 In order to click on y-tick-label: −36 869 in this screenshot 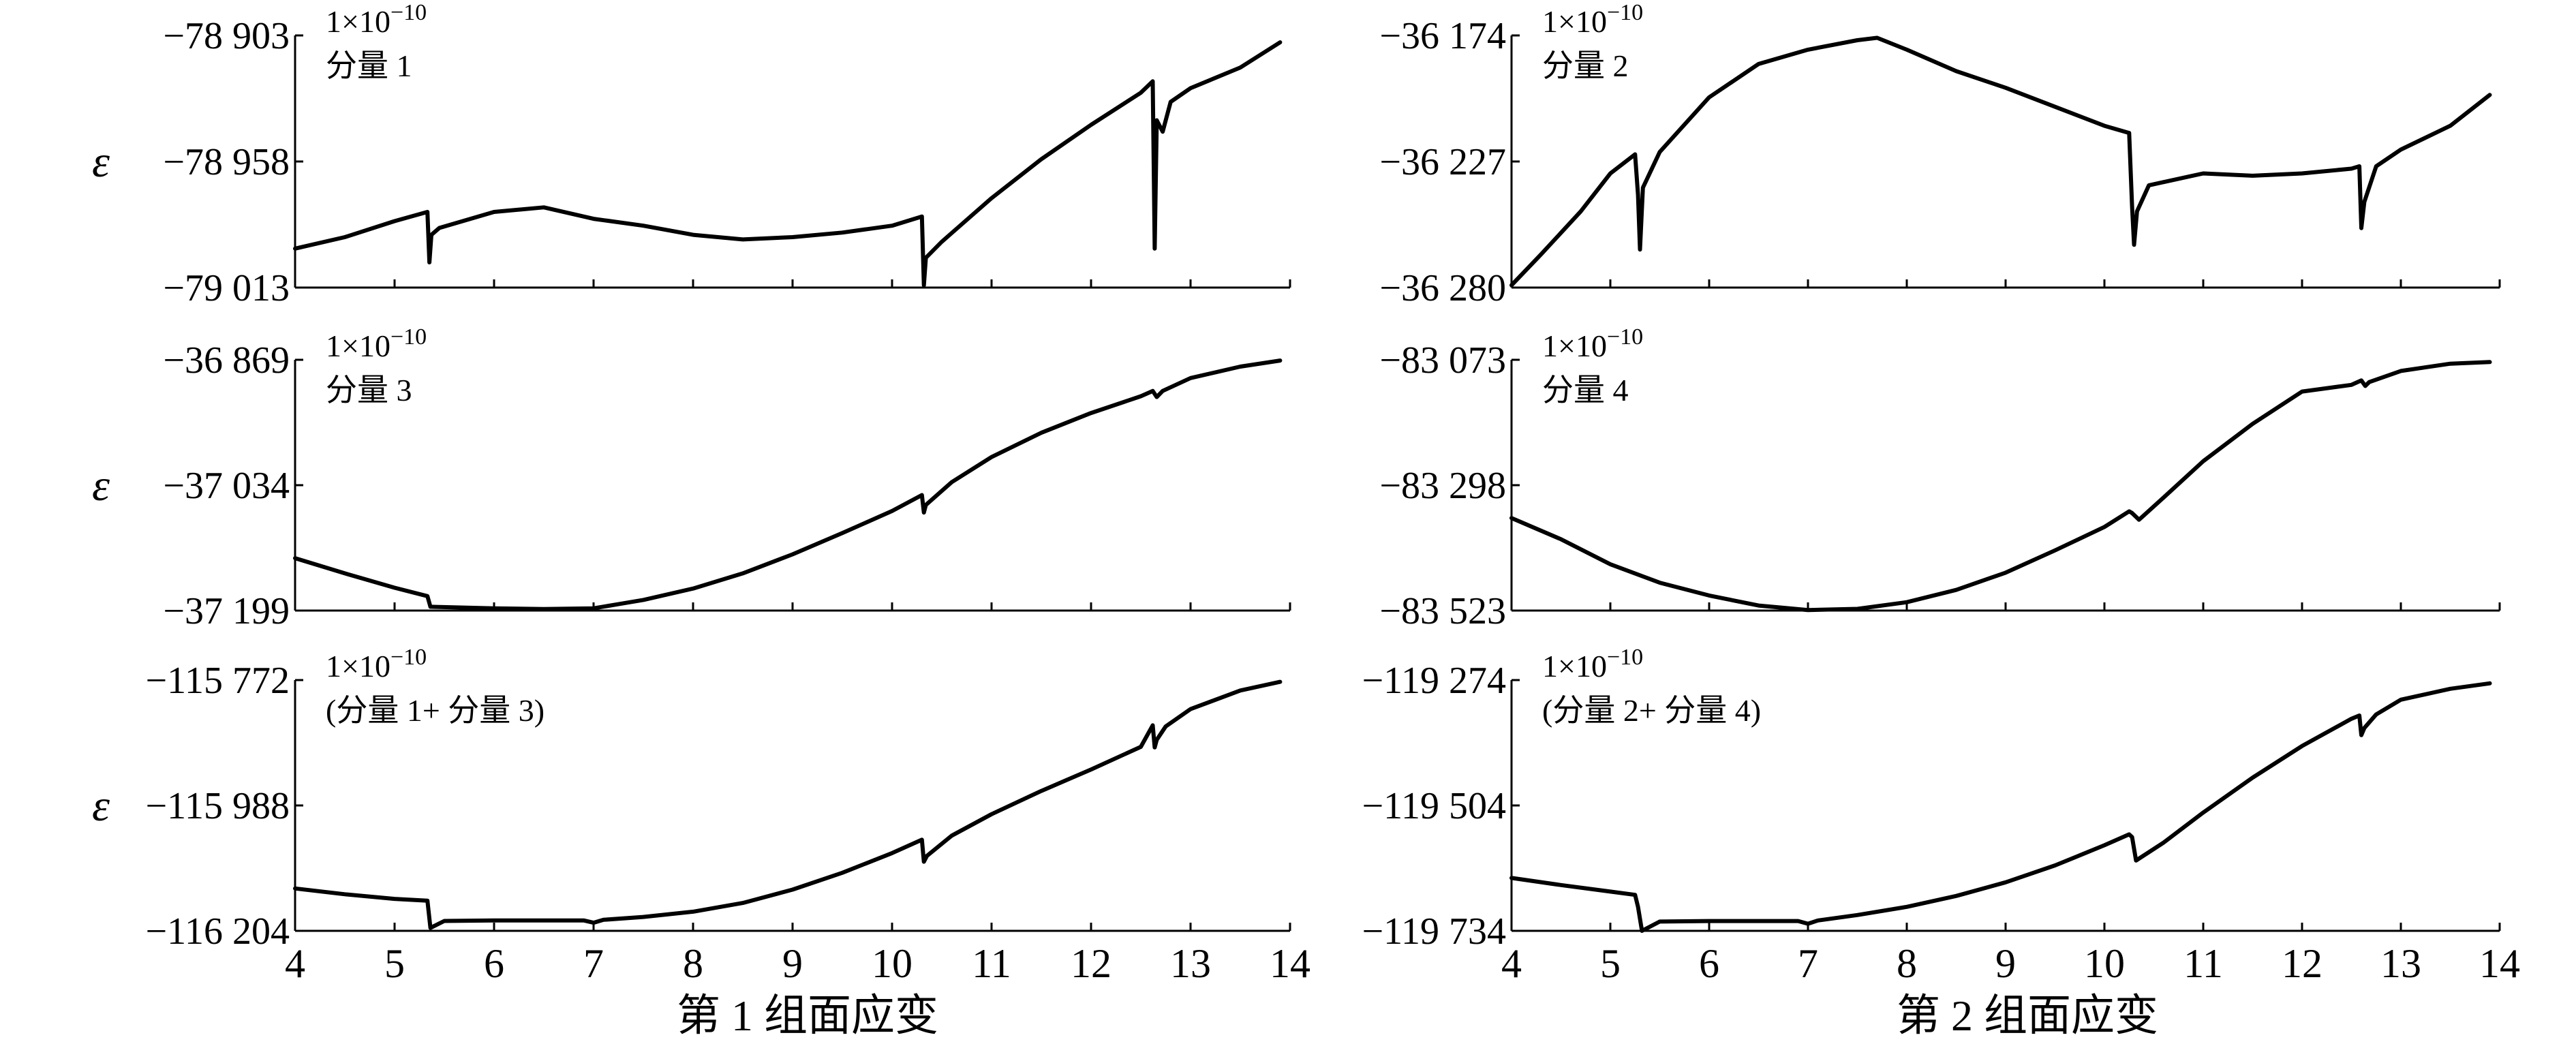, I will do `click(226, 361)`.